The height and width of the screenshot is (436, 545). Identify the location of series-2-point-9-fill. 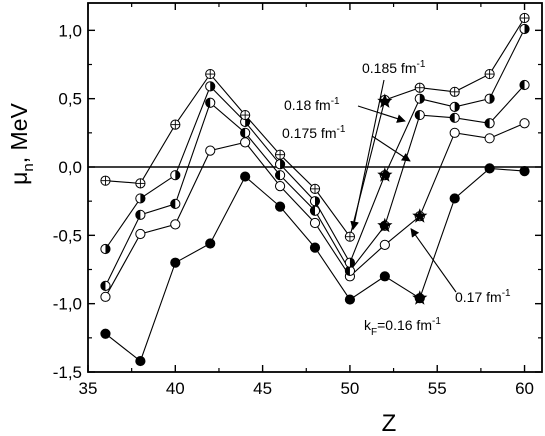
(417, 115).